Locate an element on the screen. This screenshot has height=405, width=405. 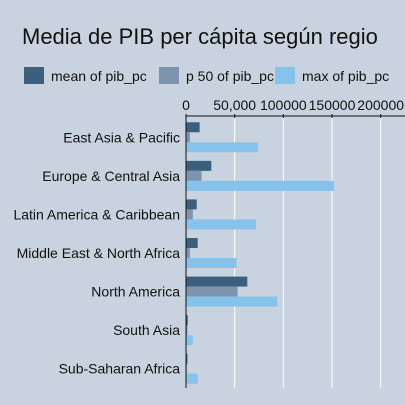
x-tick-label: 200000 is located at coordinates (380, 105).